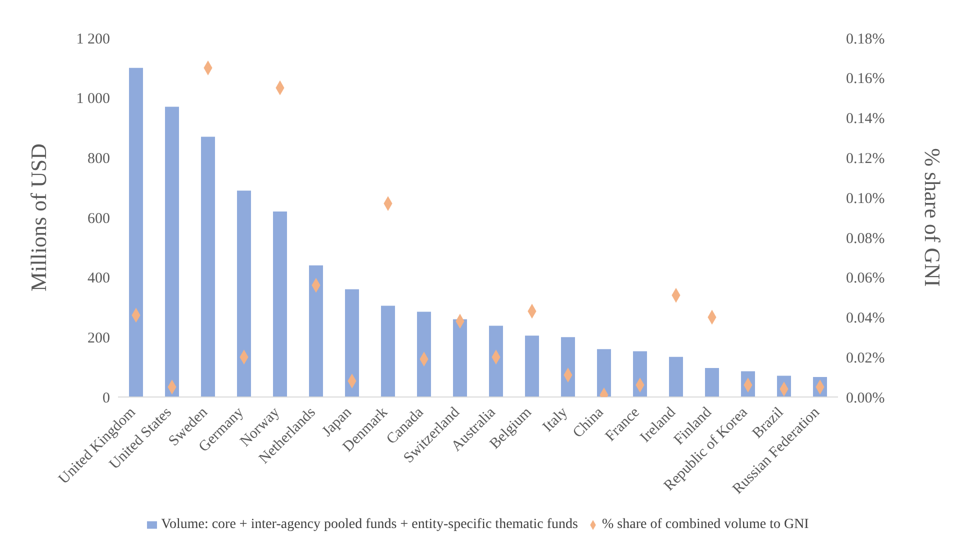 The height and width of the screenshot is (554, 958). Describe the element at coordinates (865, 238) in the screenshot. I see `y2-tick-label: 0.08%` at that location.